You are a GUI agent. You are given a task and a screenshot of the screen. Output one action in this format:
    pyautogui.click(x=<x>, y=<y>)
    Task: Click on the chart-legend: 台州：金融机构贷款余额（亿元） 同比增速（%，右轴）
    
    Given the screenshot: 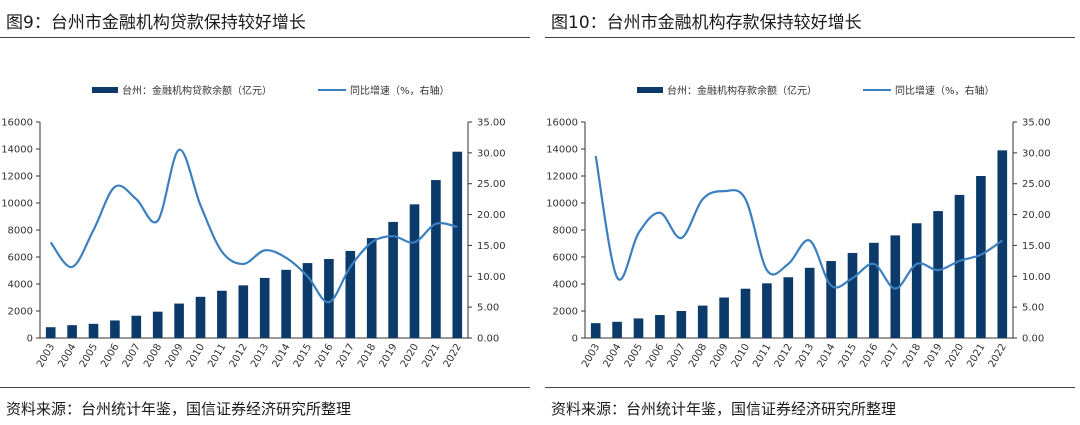 What is the action you would take?
    pyautogui.click(x=271, y=90)
    